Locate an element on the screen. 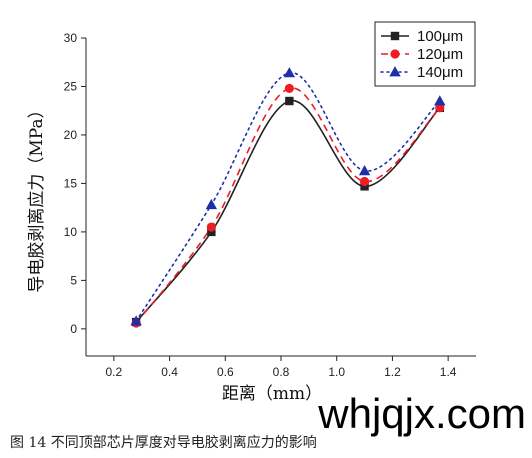 The width and height of the screenshot is (532, 458). x-tick-label: 1.0 is located at coordinates (336, 372).